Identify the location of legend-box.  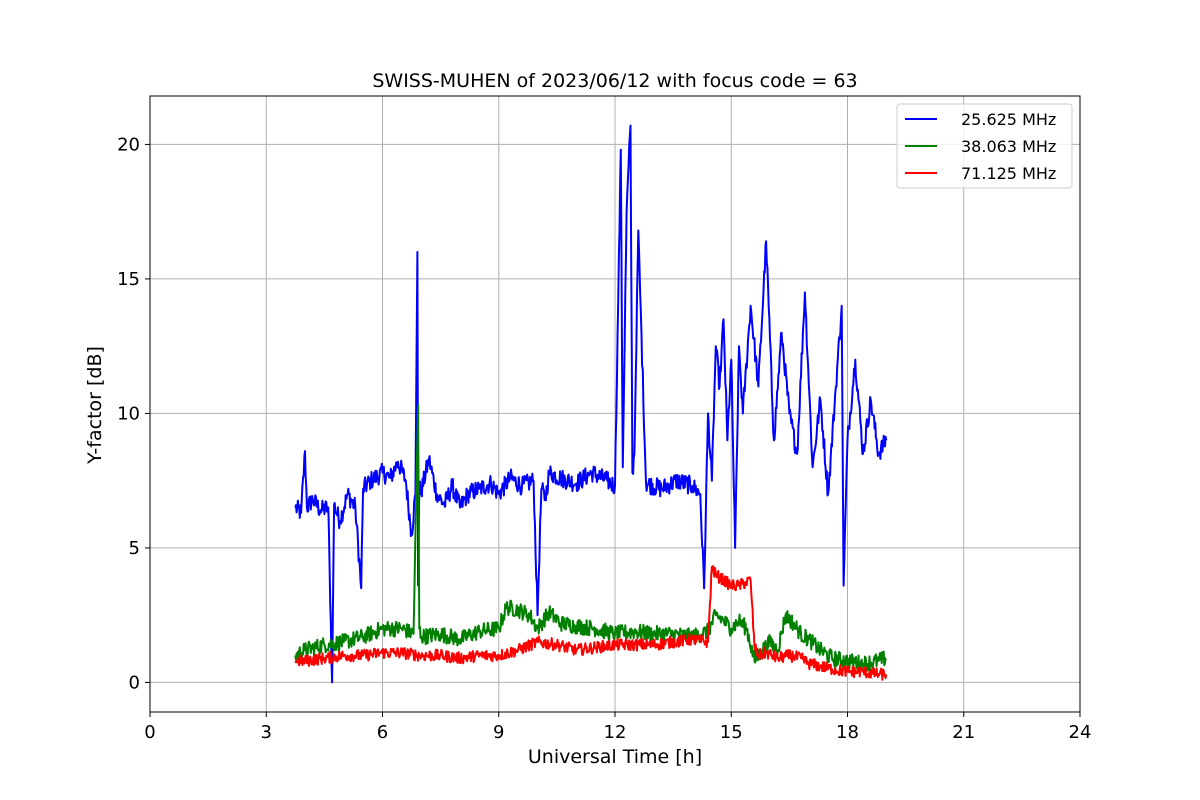
(984, 146).